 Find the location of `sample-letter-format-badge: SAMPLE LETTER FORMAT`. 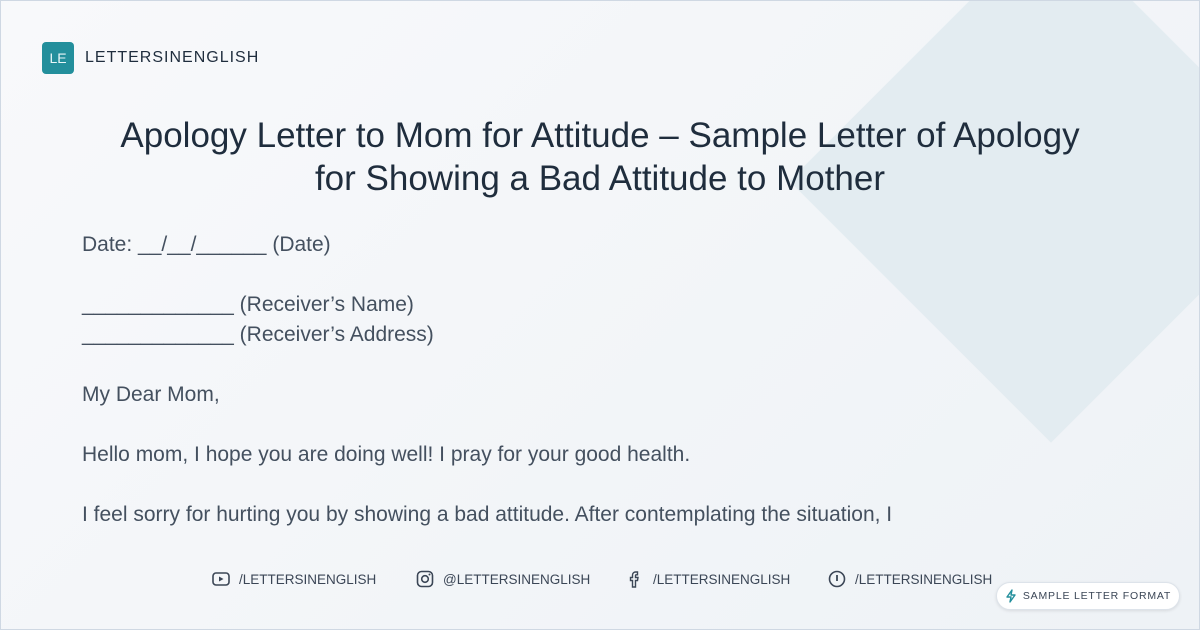

sample-letter-format-badge: SAMPLE LETTER FORMAT is located at coordinates (1088, 596).